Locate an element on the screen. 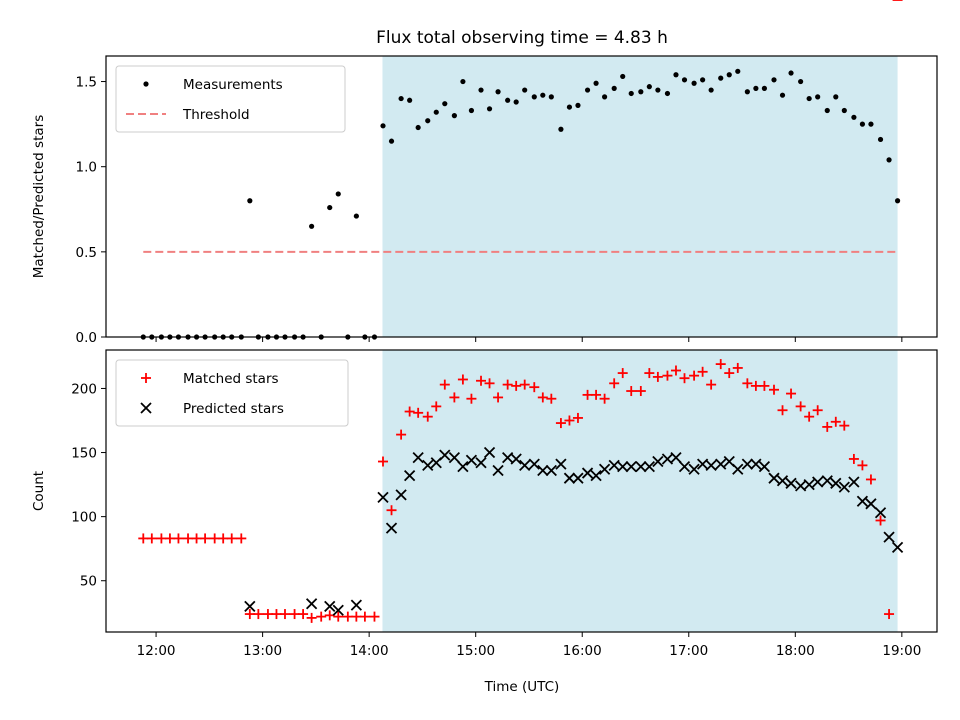  y-tick-label: 50 is located at coordinates (88, 582).